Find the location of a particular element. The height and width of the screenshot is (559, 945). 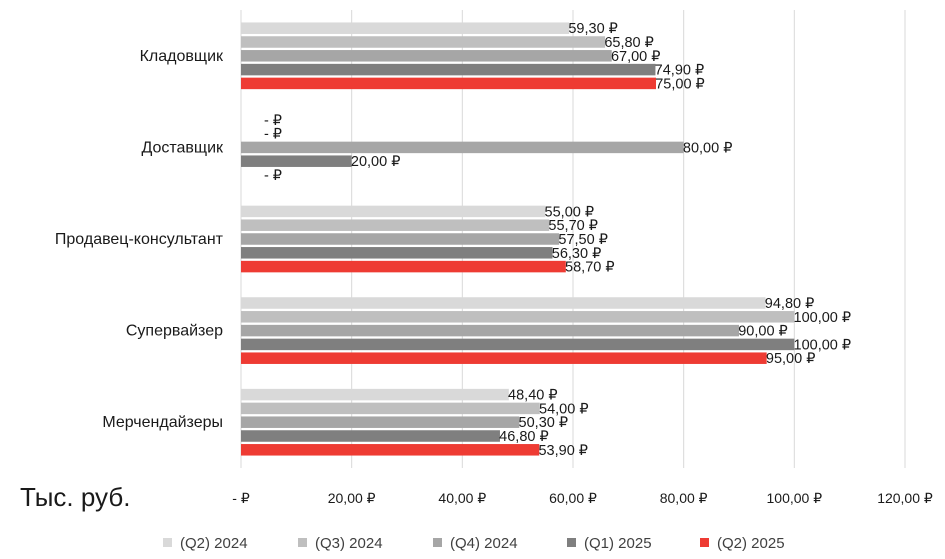

category-label-merchendaizery: Мерчендайзеры is located at coordinates (162, 422).